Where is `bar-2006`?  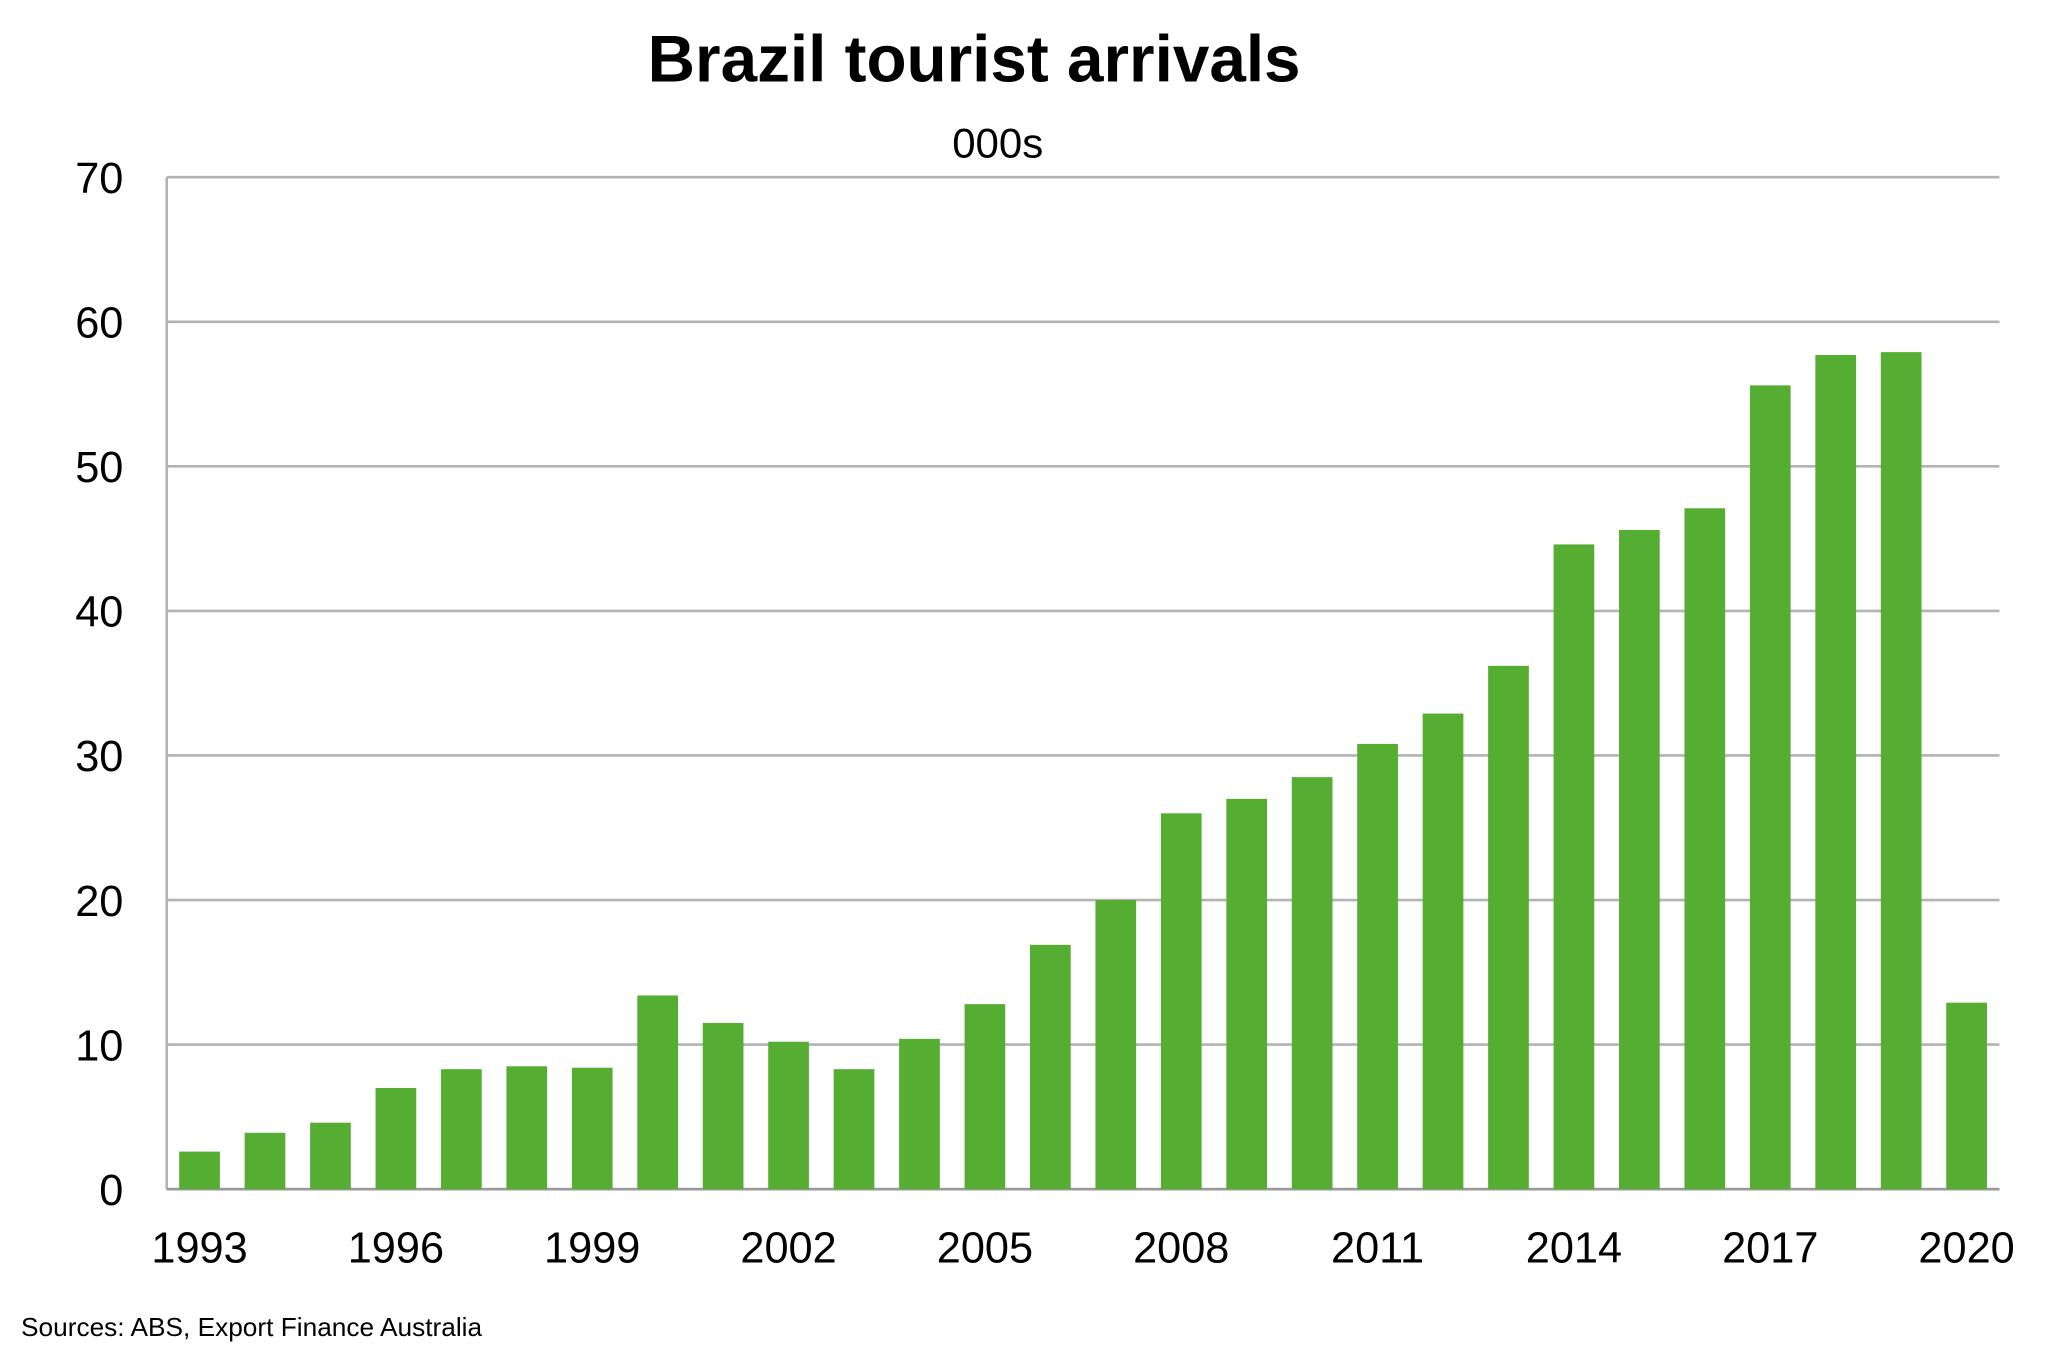 bar-2006 is located at coordinates (1050, 1067).